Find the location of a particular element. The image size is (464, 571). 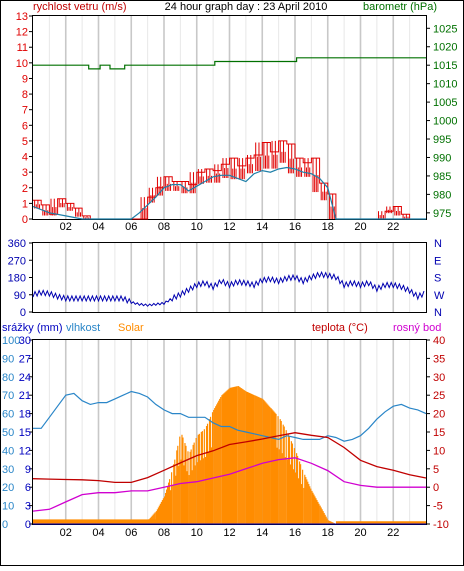

precip-y-tick-label: 9 is located at coordinates (28, 470).